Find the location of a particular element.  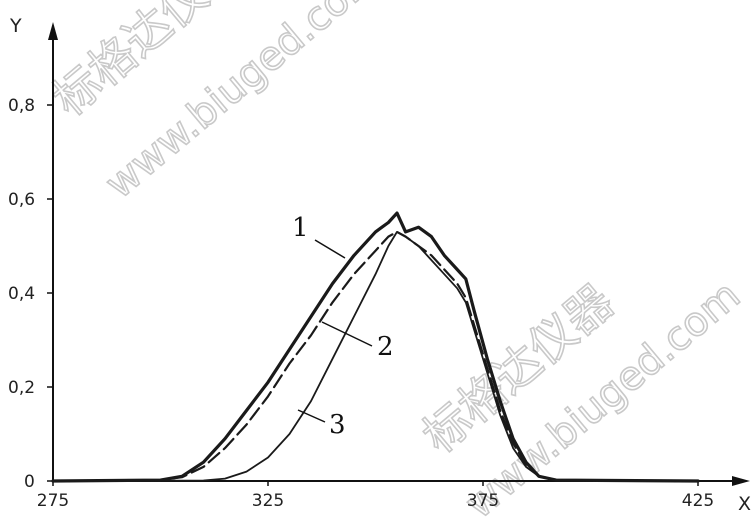

y-axis-arrow is located at coordinates (53, 31).